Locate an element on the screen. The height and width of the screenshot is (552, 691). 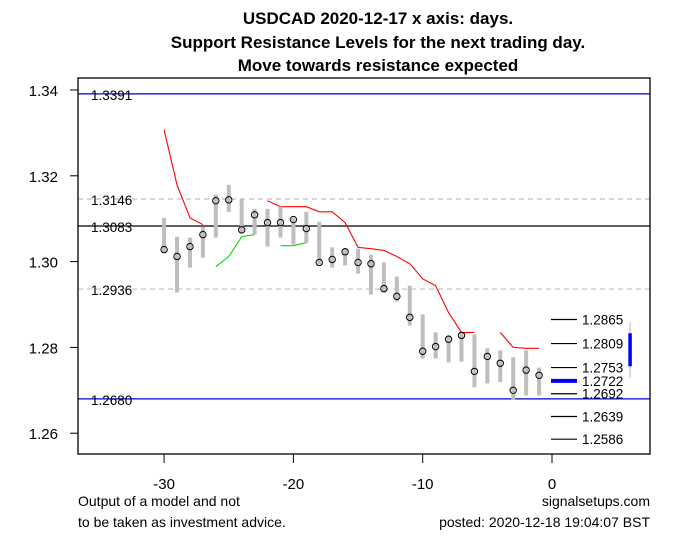
resistance-2-line is located at coordinates (371, 266).